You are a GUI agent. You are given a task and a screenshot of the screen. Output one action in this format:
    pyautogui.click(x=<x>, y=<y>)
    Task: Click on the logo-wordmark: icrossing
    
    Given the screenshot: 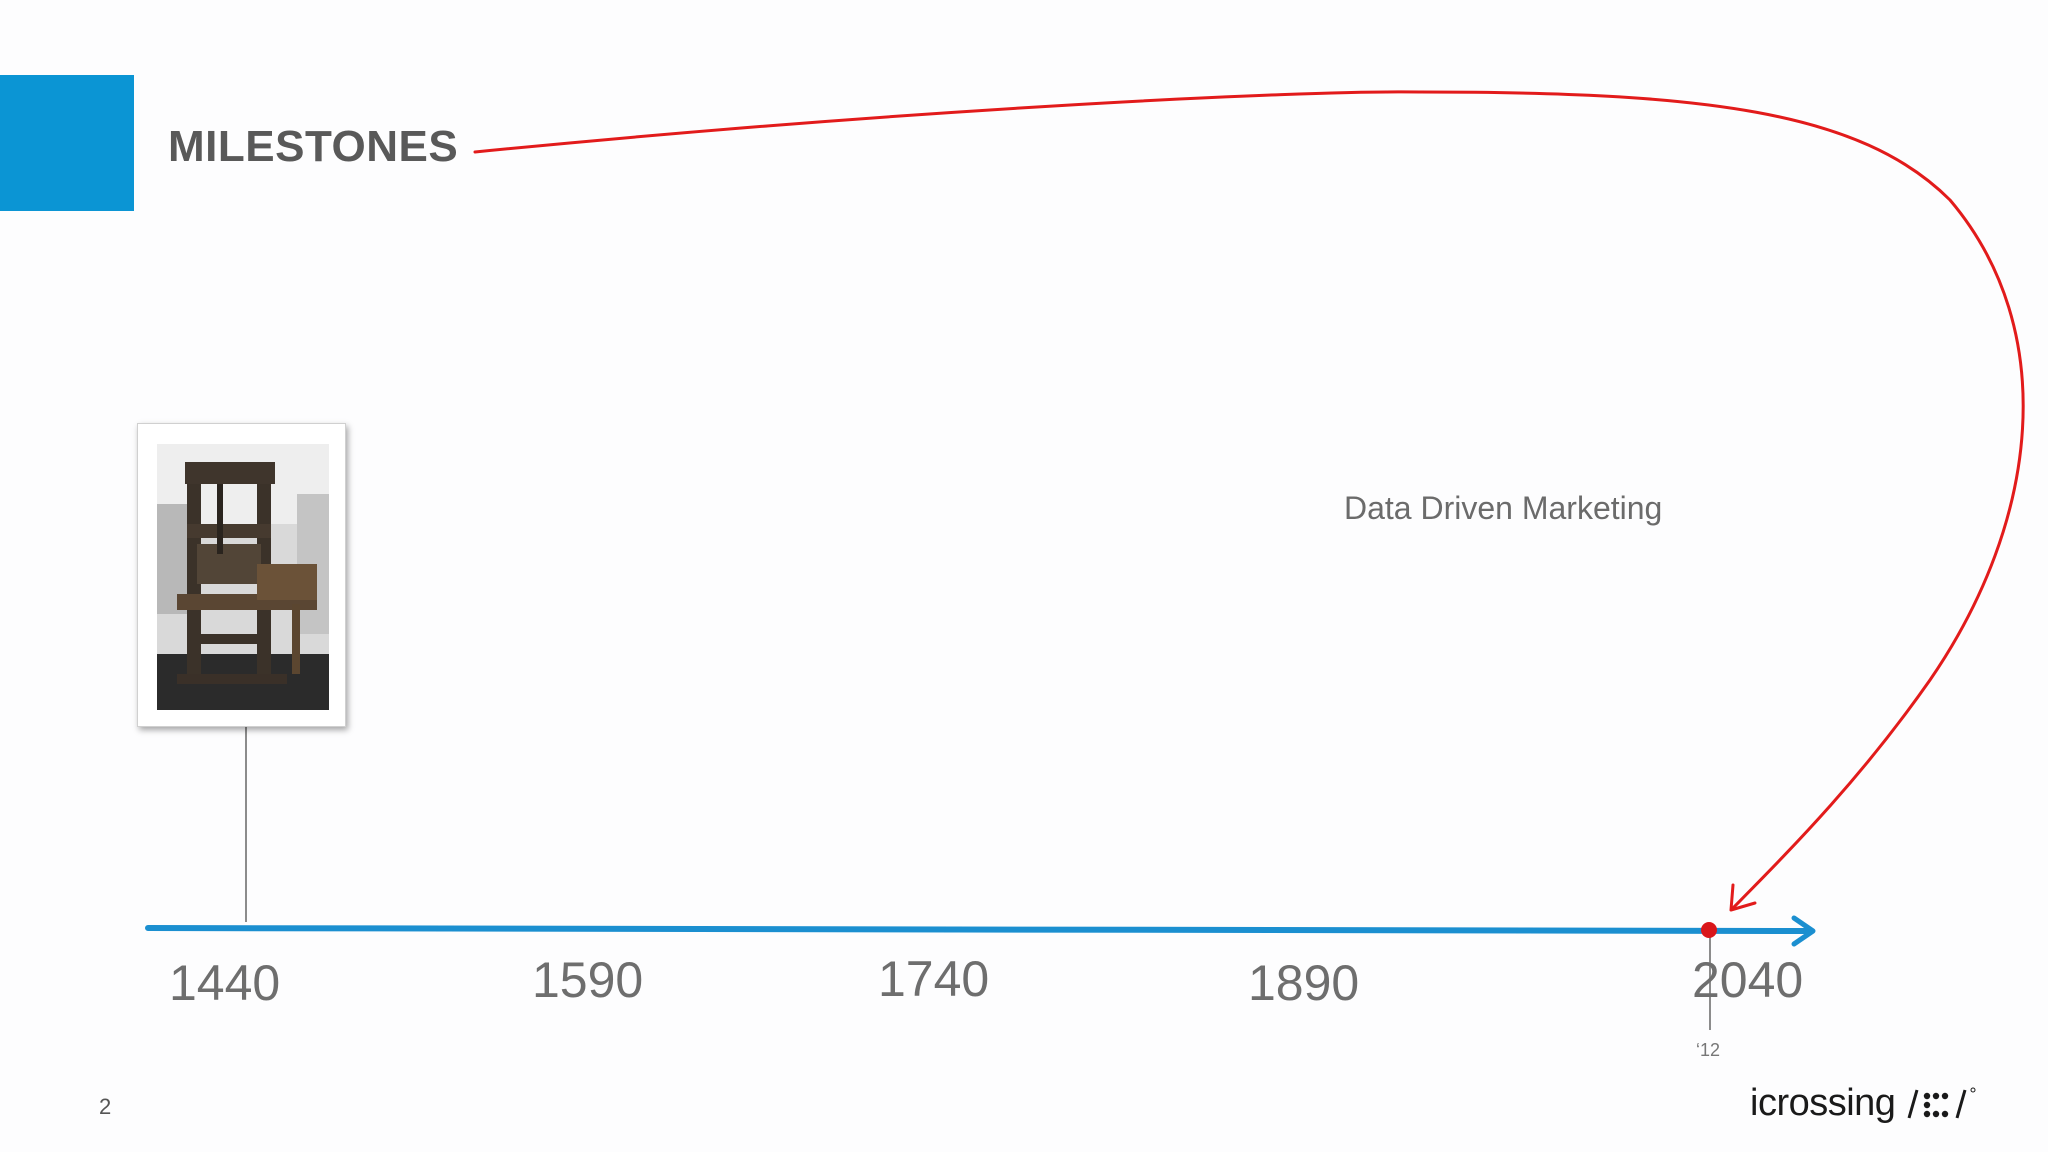 What is the action you would take?
    pyautogui.click(x=1823, y=1103)
    